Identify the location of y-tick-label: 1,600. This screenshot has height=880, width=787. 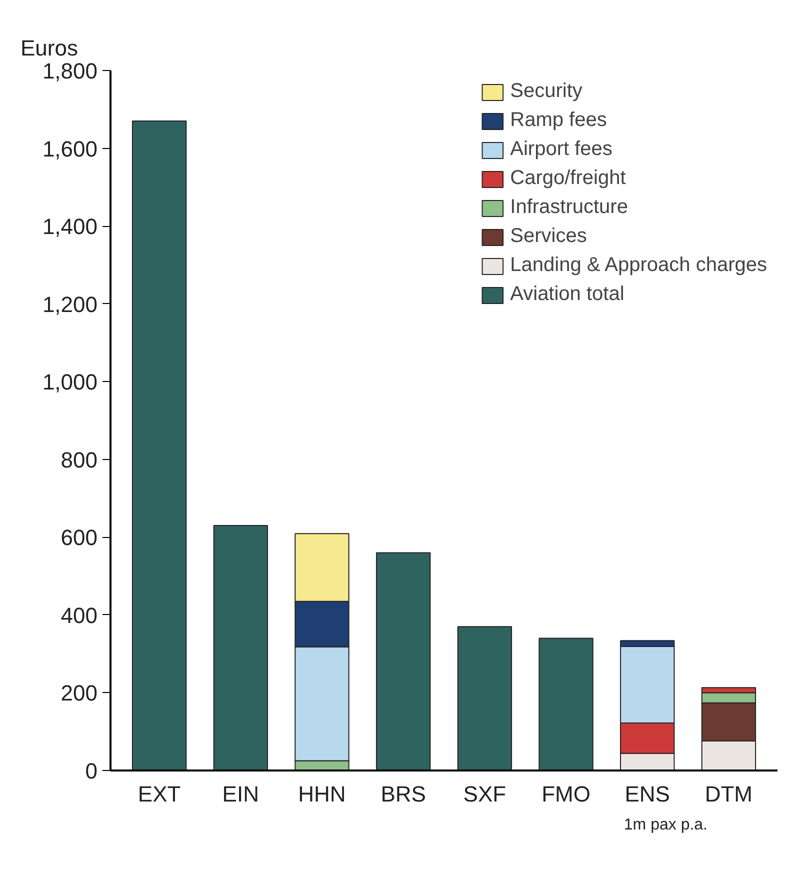
(70, 149).